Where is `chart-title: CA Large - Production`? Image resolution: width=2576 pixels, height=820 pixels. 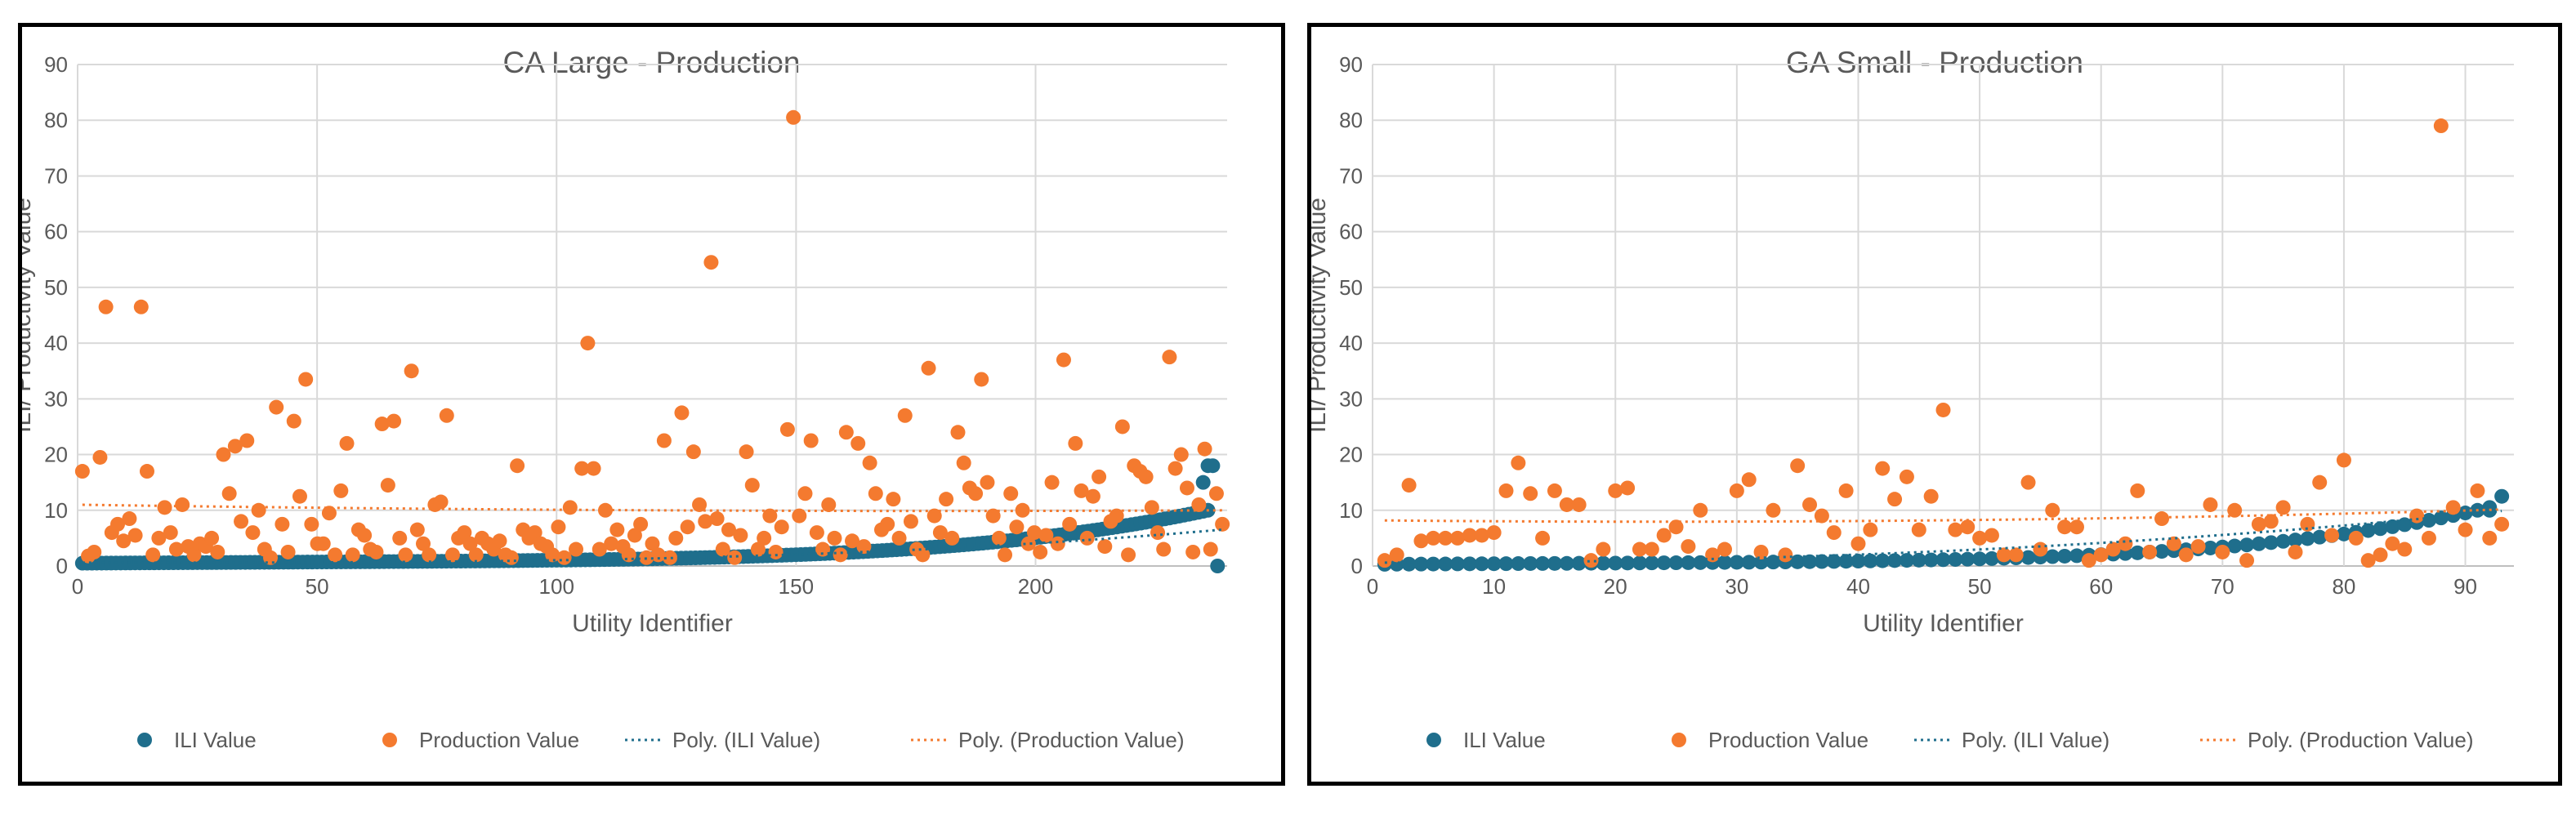
chart-title: CA Large - Production is located at coordinates (651, 62).